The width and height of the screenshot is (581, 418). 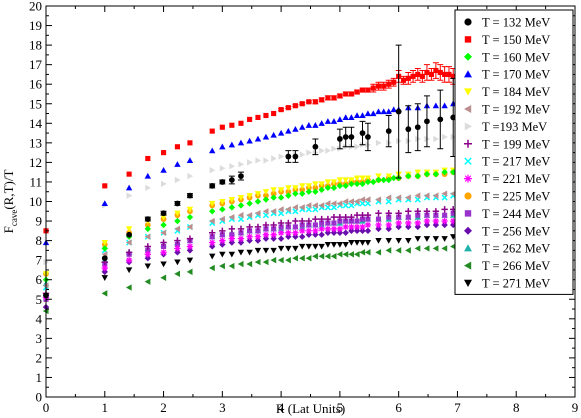 I want to click on y-tick-label: 0, so click(x=39, y=397).